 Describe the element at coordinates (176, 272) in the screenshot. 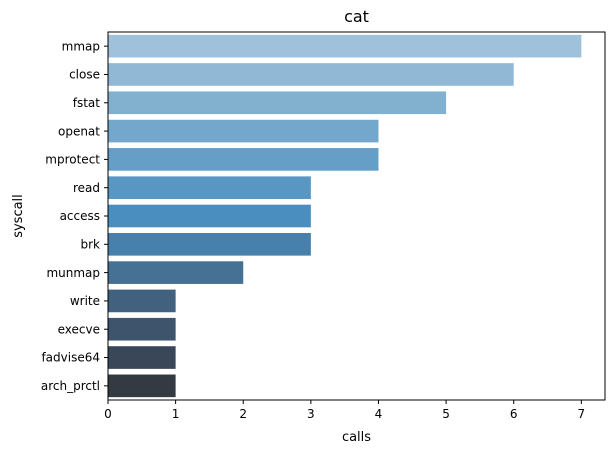

I see `bar-munmap` at that location.